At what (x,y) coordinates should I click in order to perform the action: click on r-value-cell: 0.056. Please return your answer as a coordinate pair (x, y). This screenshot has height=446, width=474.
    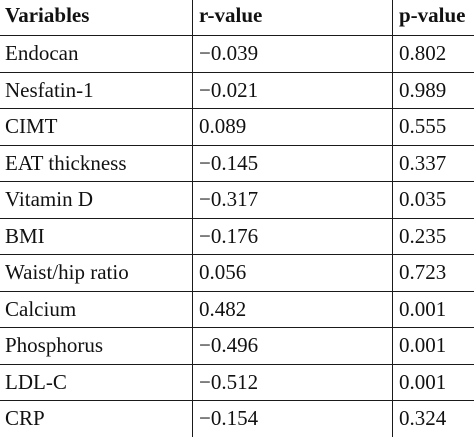
    Looking at the image, I should click on (292, 273).